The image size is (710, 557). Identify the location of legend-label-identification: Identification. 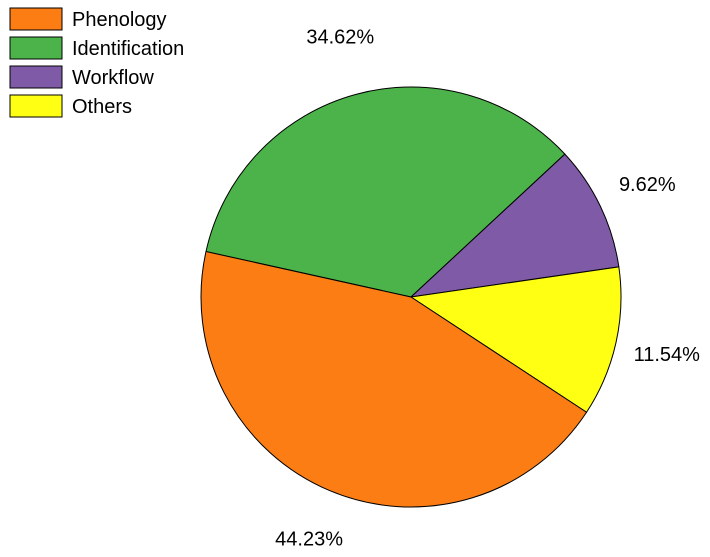
(128, 49).